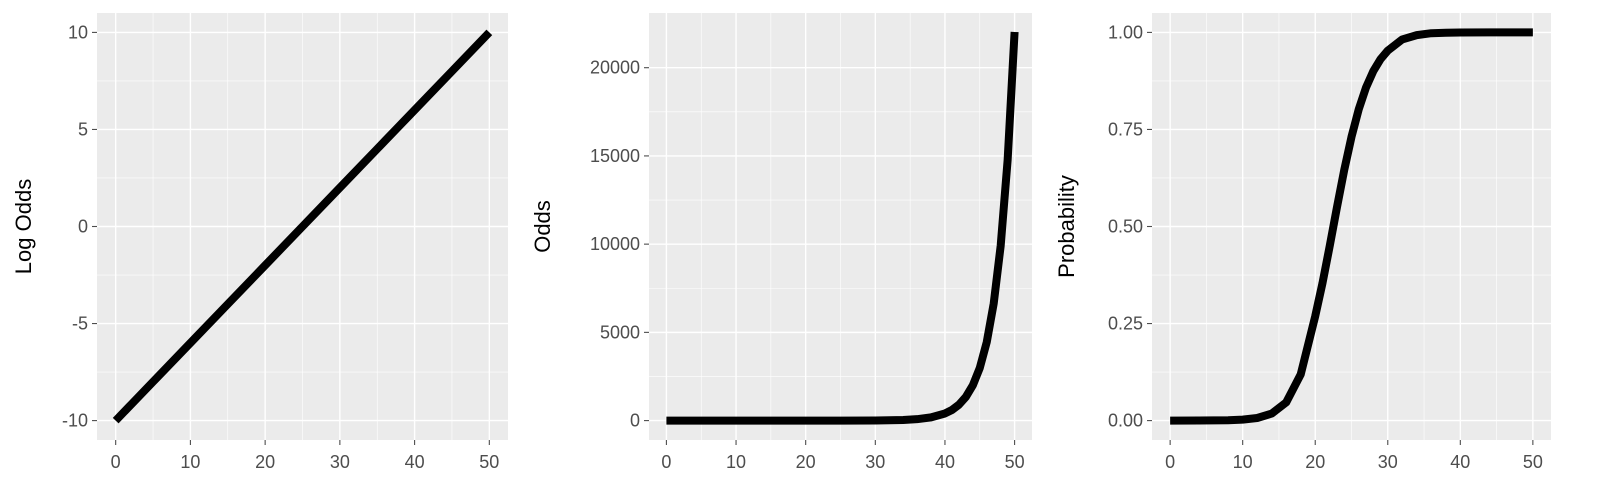  I want to click on y-axis-title: Probability, so click(1066, 226).